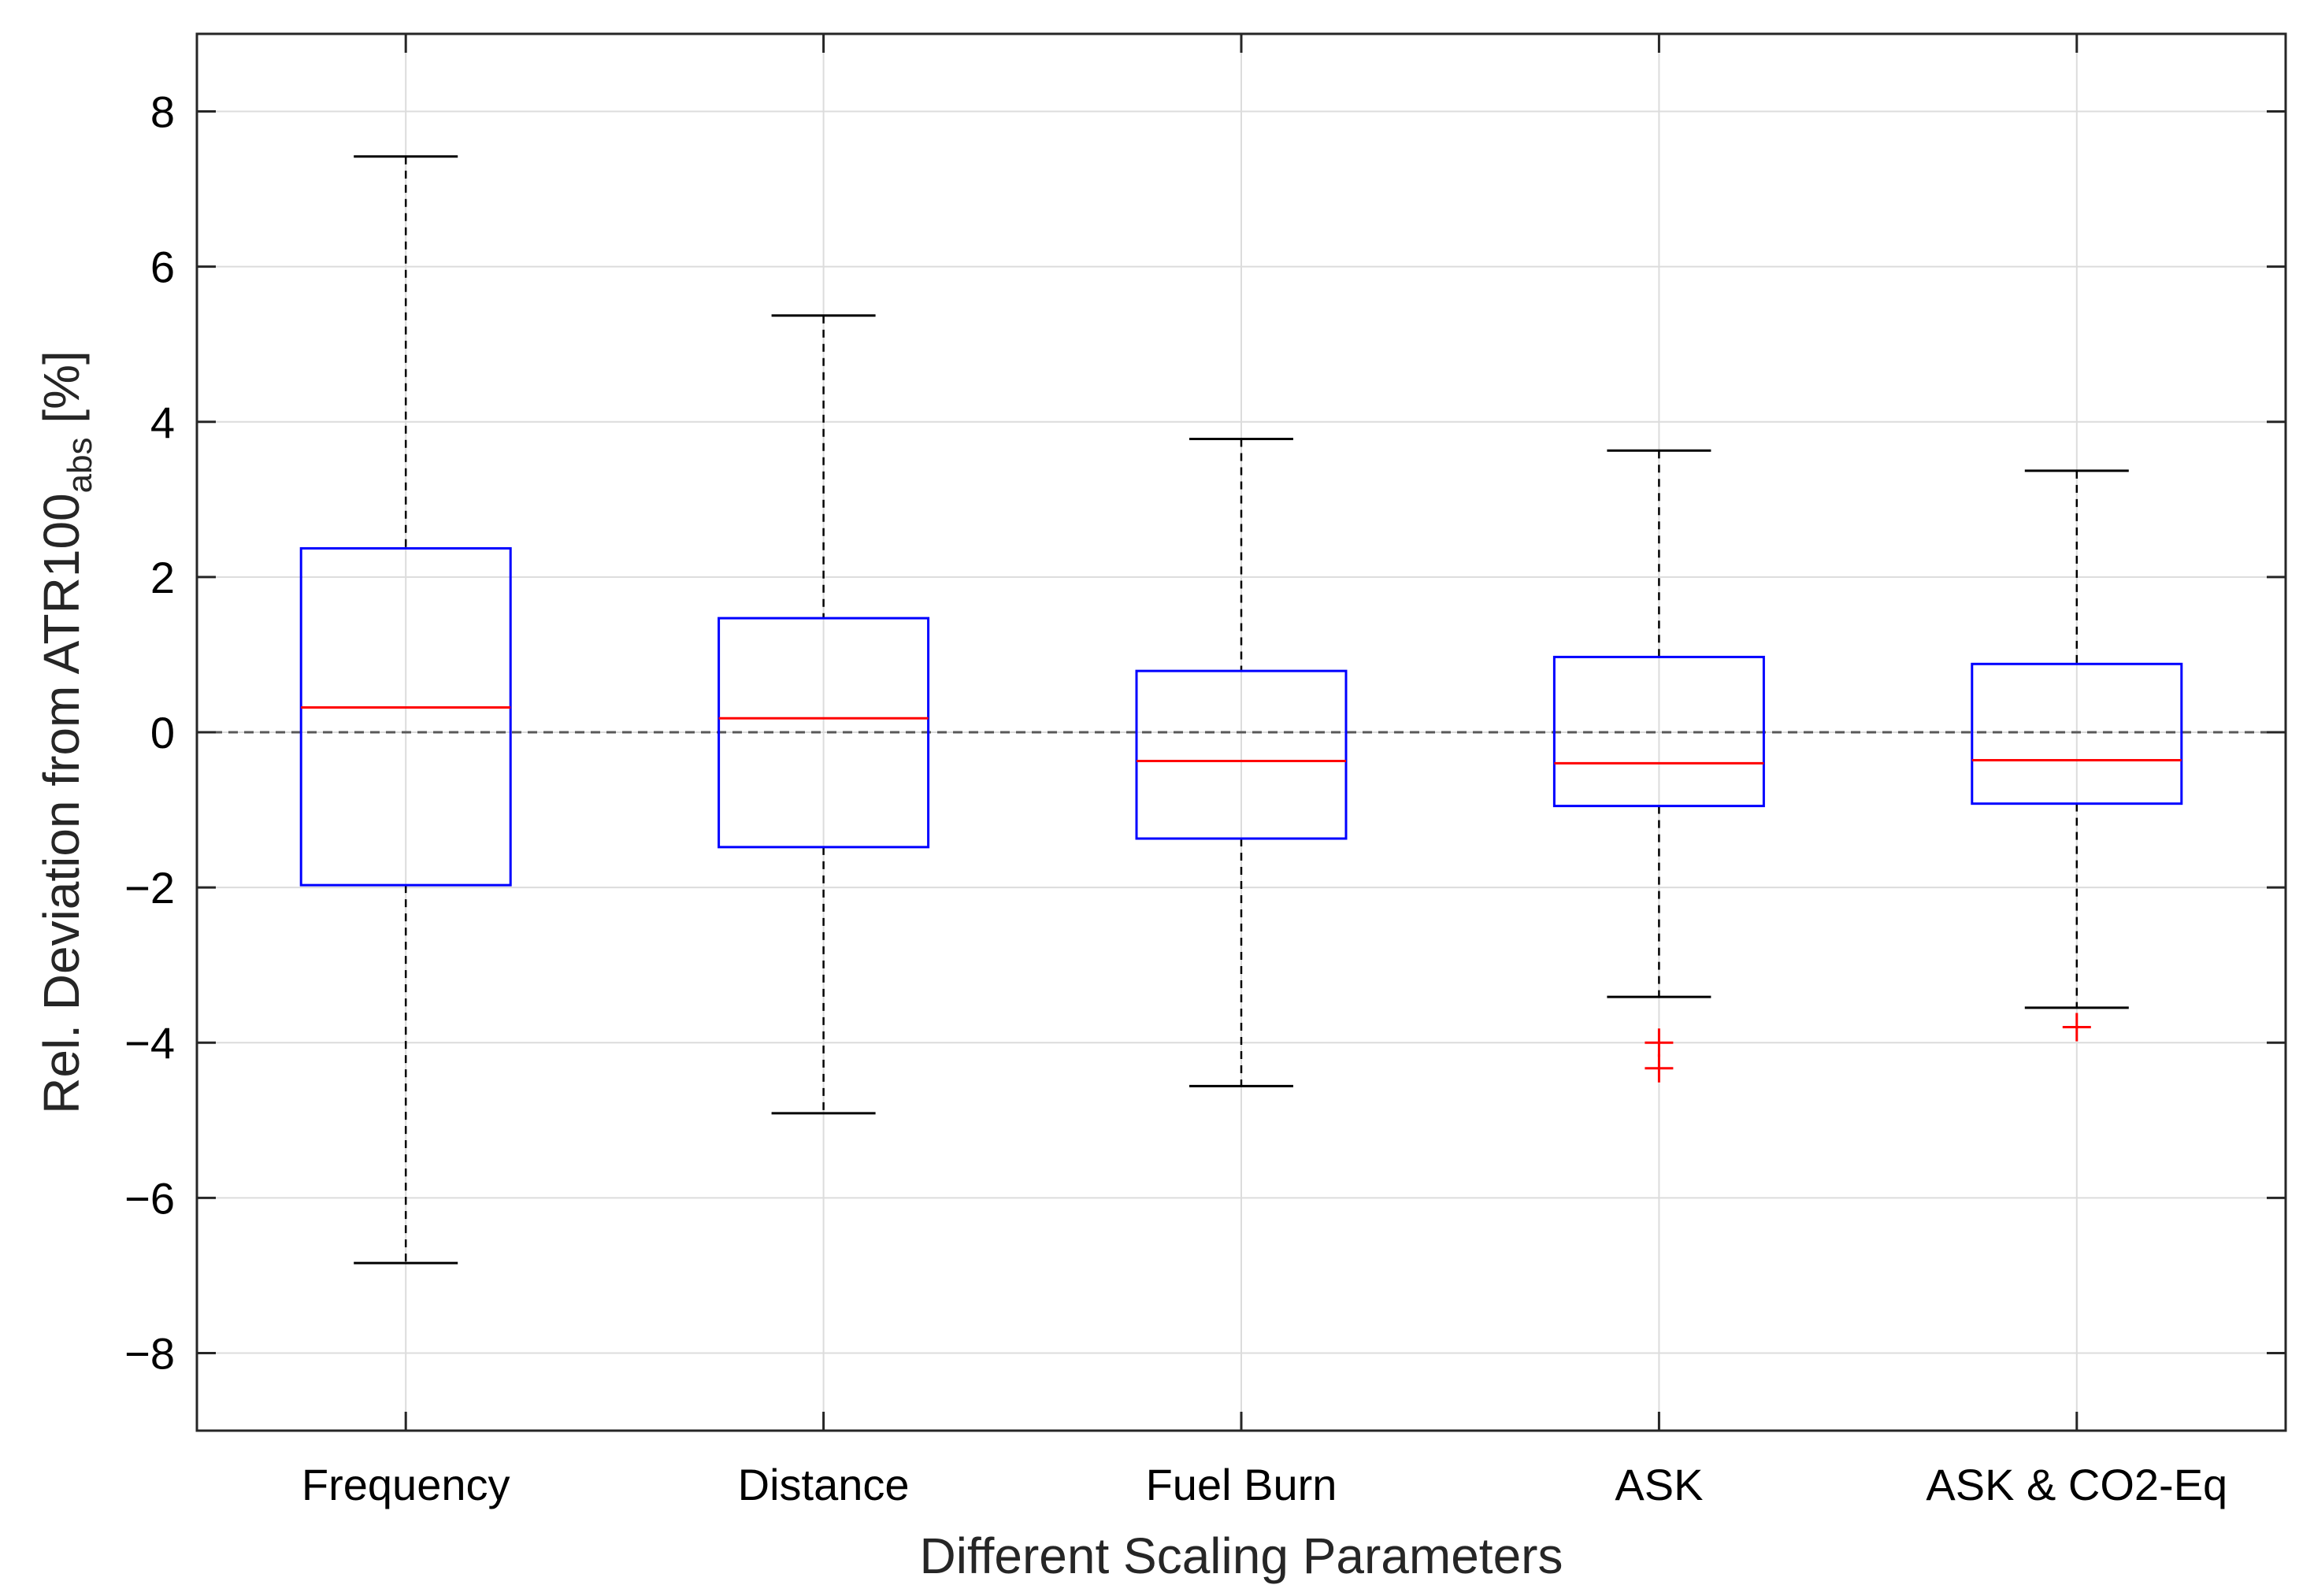 This screenshot has width=2314, height=1596. I want to click on x-tick-label: Fuel Burn, so click(1241, 1484).